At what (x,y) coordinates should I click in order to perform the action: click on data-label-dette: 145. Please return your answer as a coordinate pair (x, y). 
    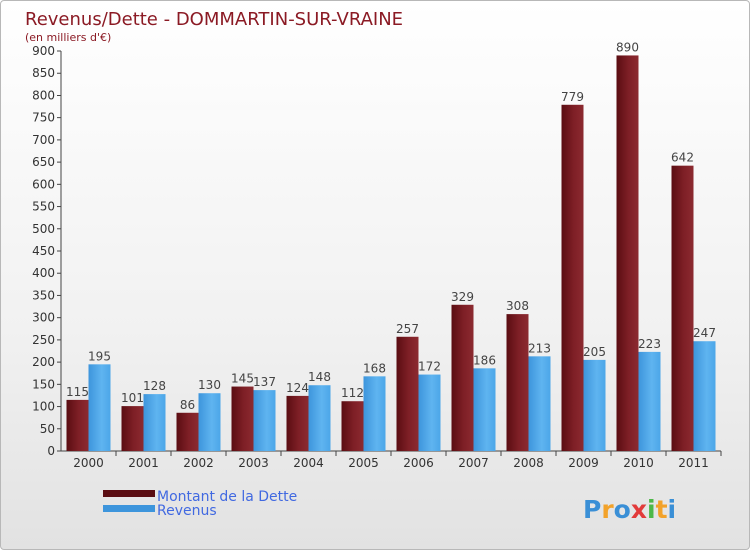
    Looking at the image, I should click on (242, 379).